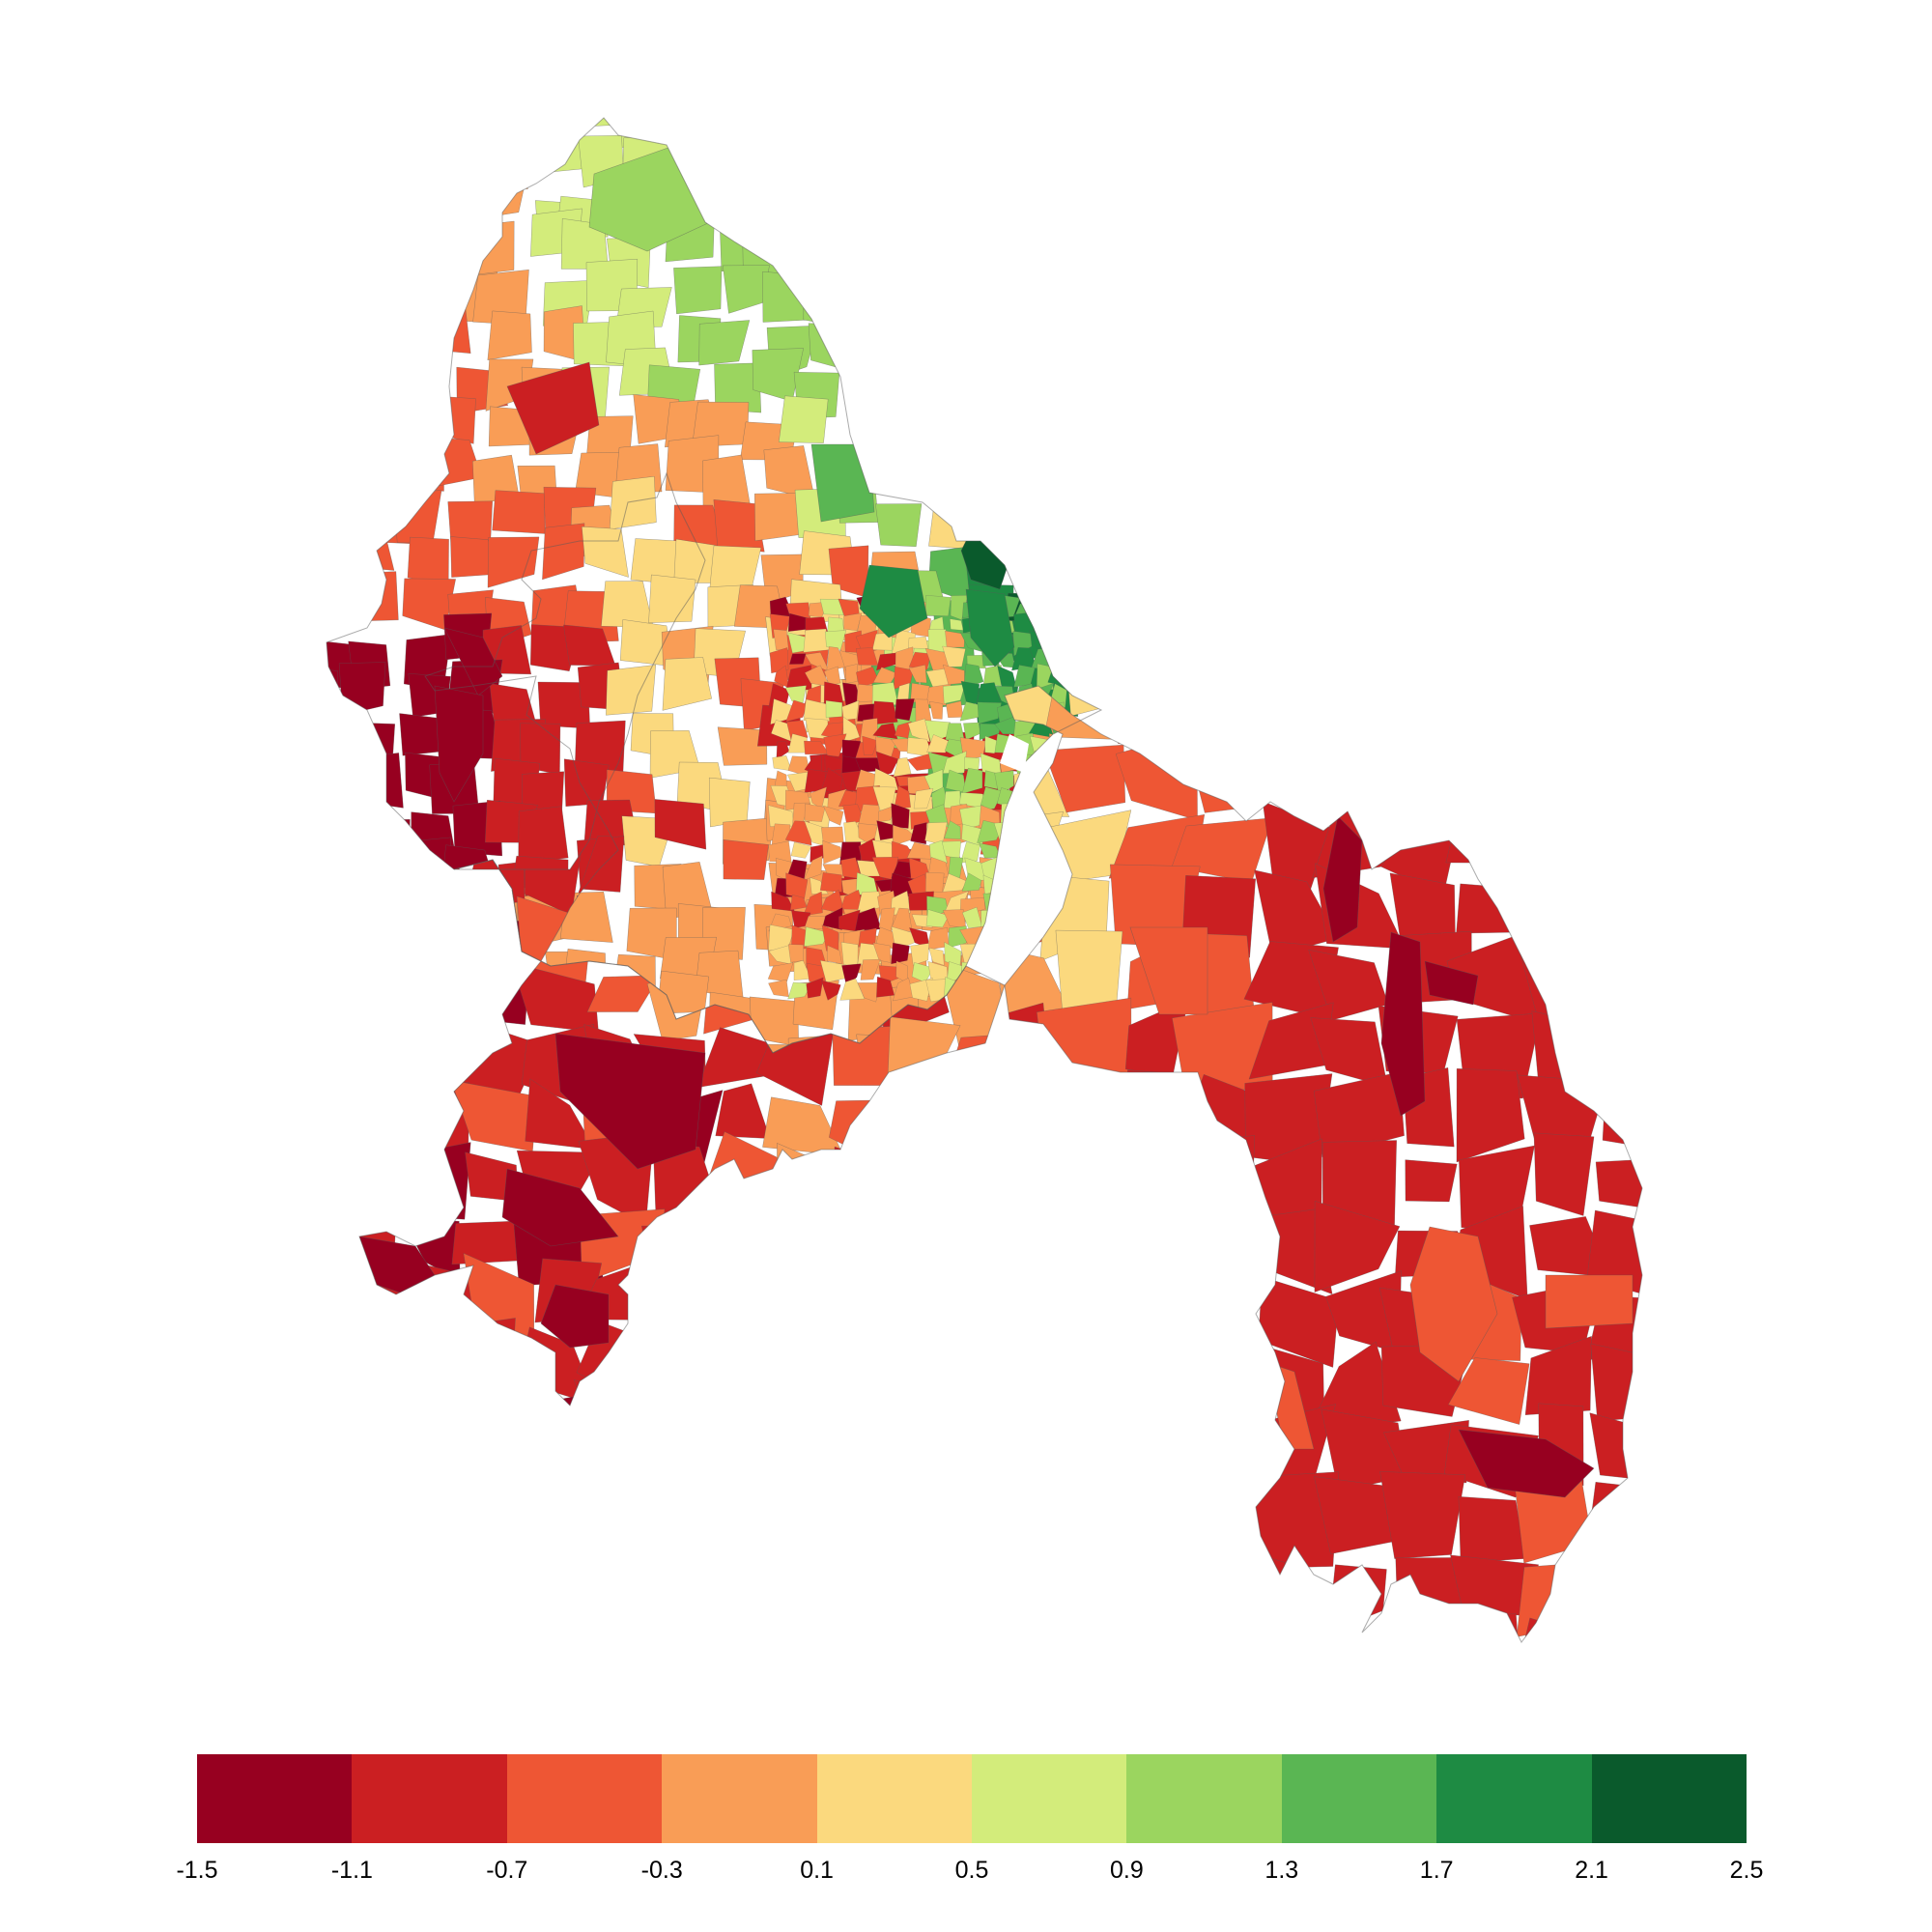 The height and width of the screenshot is (1932, 1932). What do you see at coordinates (1024, 811) in the screenshot?
I see `water-body` at bounding box center [1024, 811].